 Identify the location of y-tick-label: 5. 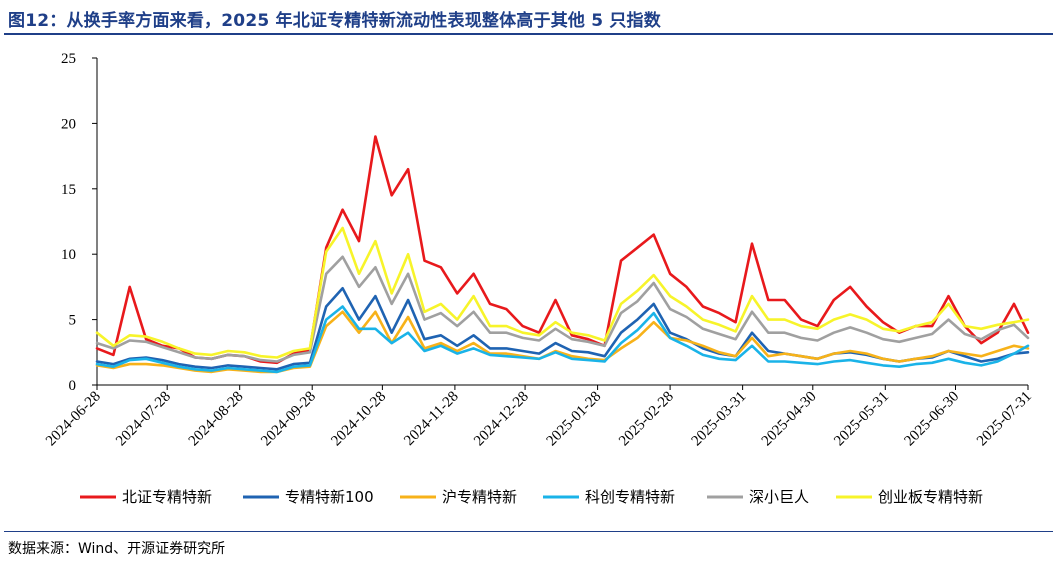
(73, 321).